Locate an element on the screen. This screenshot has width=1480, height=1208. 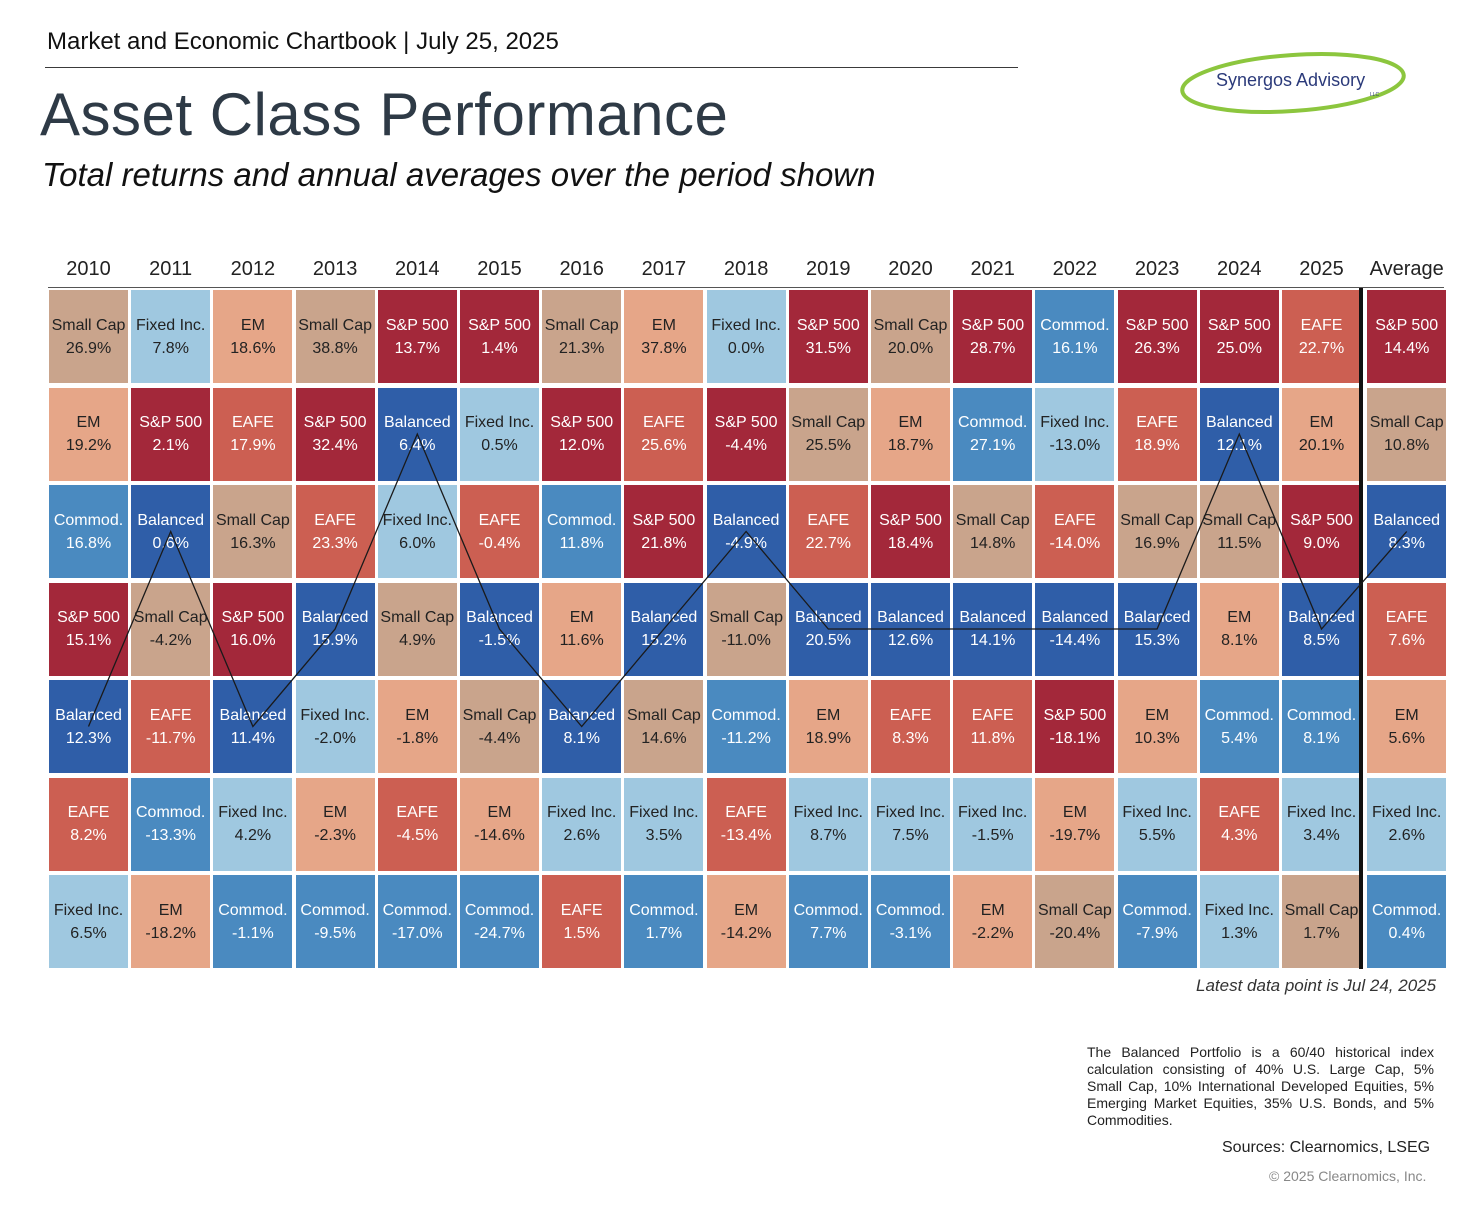
asset-return: 18.6% is located at coordinates (253, 348).